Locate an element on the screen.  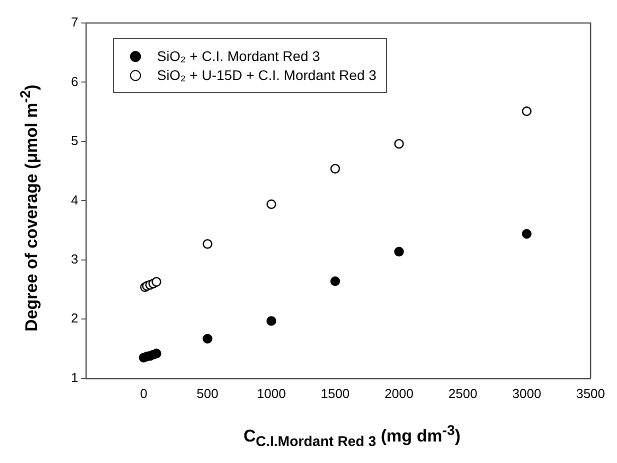
y-tick-label: 4 is located at coordinates (74, 200).